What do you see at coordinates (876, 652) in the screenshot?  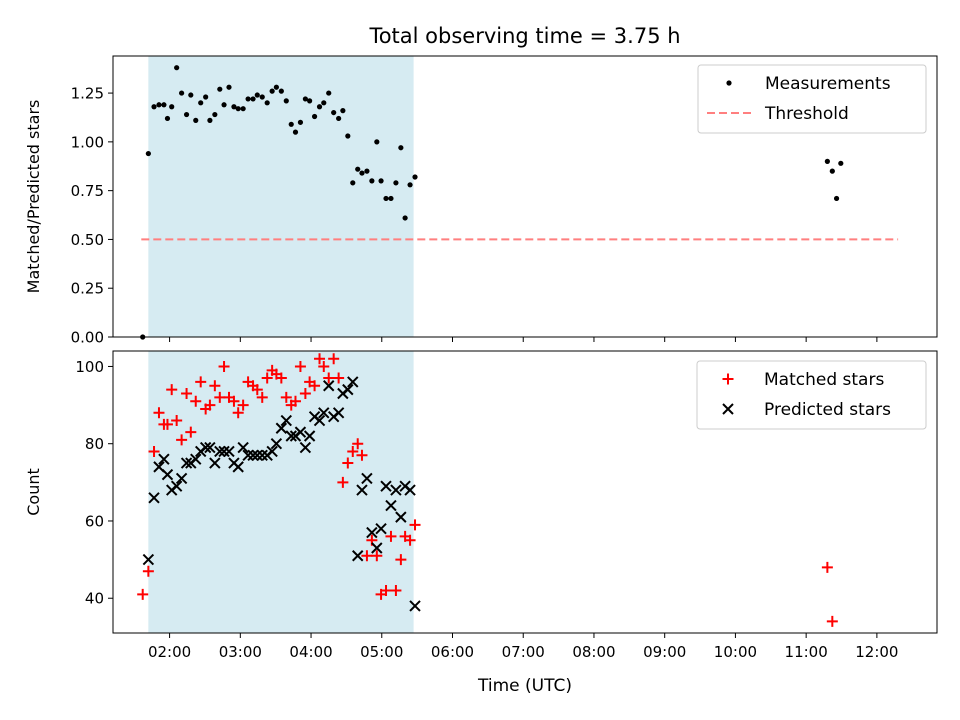 I see `x-tick-label: 12:00` at bounding box center [876, 652].